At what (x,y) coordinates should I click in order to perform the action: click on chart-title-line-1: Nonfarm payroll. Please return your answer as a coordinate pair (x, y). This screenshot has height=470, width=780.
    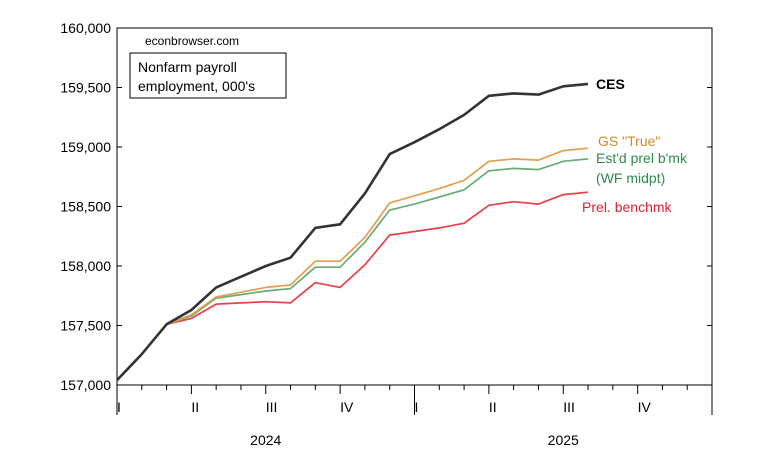
    Looking at the image, I should click on (187, 67).